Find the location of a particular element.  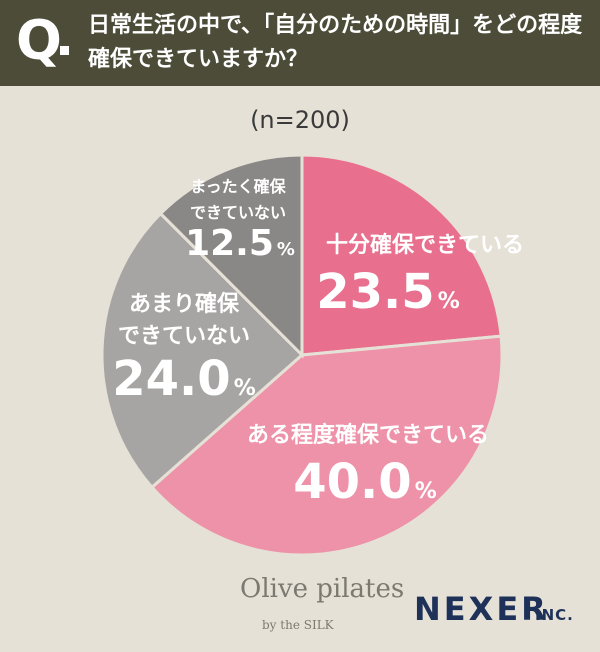

slice-label-4-line-2: できていない is located at coordinates (238, 212).